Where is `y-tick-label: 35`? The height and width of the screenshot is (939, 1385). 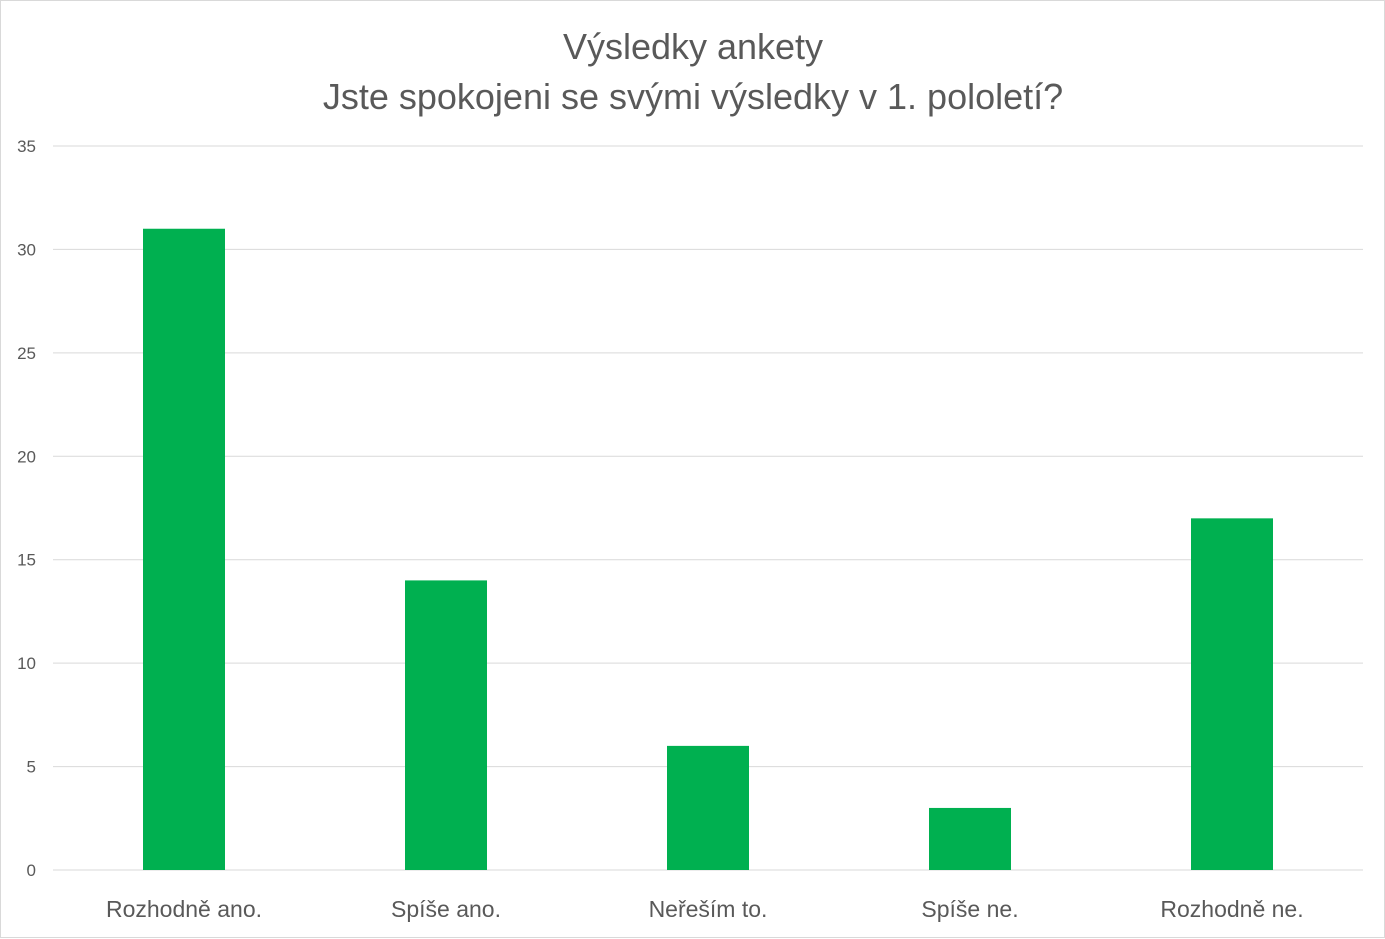
y-tick-label: 35 is located at coordinates (26, 146).